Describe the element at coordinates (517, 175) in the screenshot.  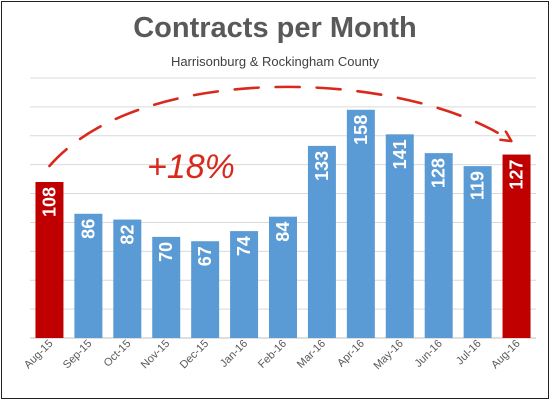
I see `value-label: 127` at that location.